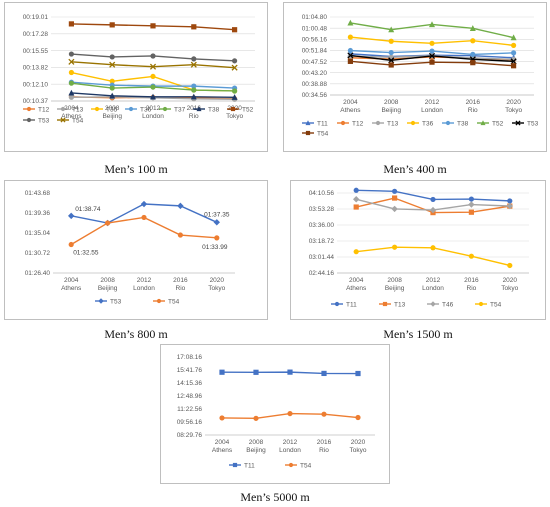 This screenshot has width=550, height=507. I want to click on y-tick-label: 01:04.80, so click(315, 17).